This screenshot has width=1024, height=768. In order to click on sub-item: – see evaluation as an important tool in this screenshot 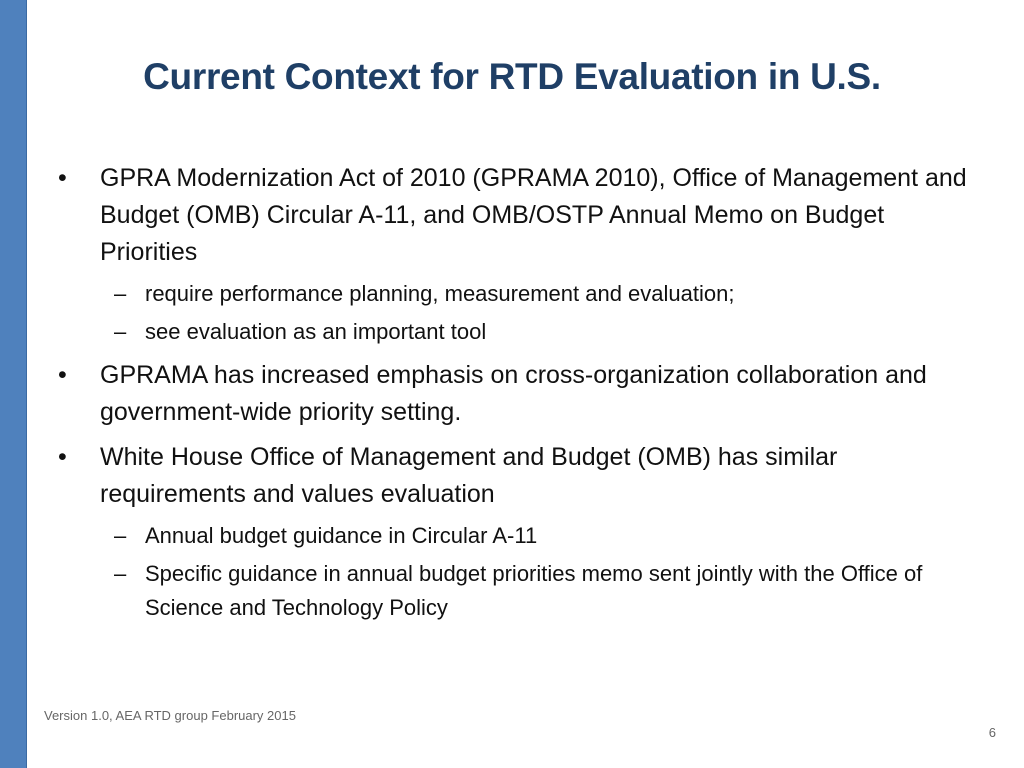, I will do `click(518, 332)`.